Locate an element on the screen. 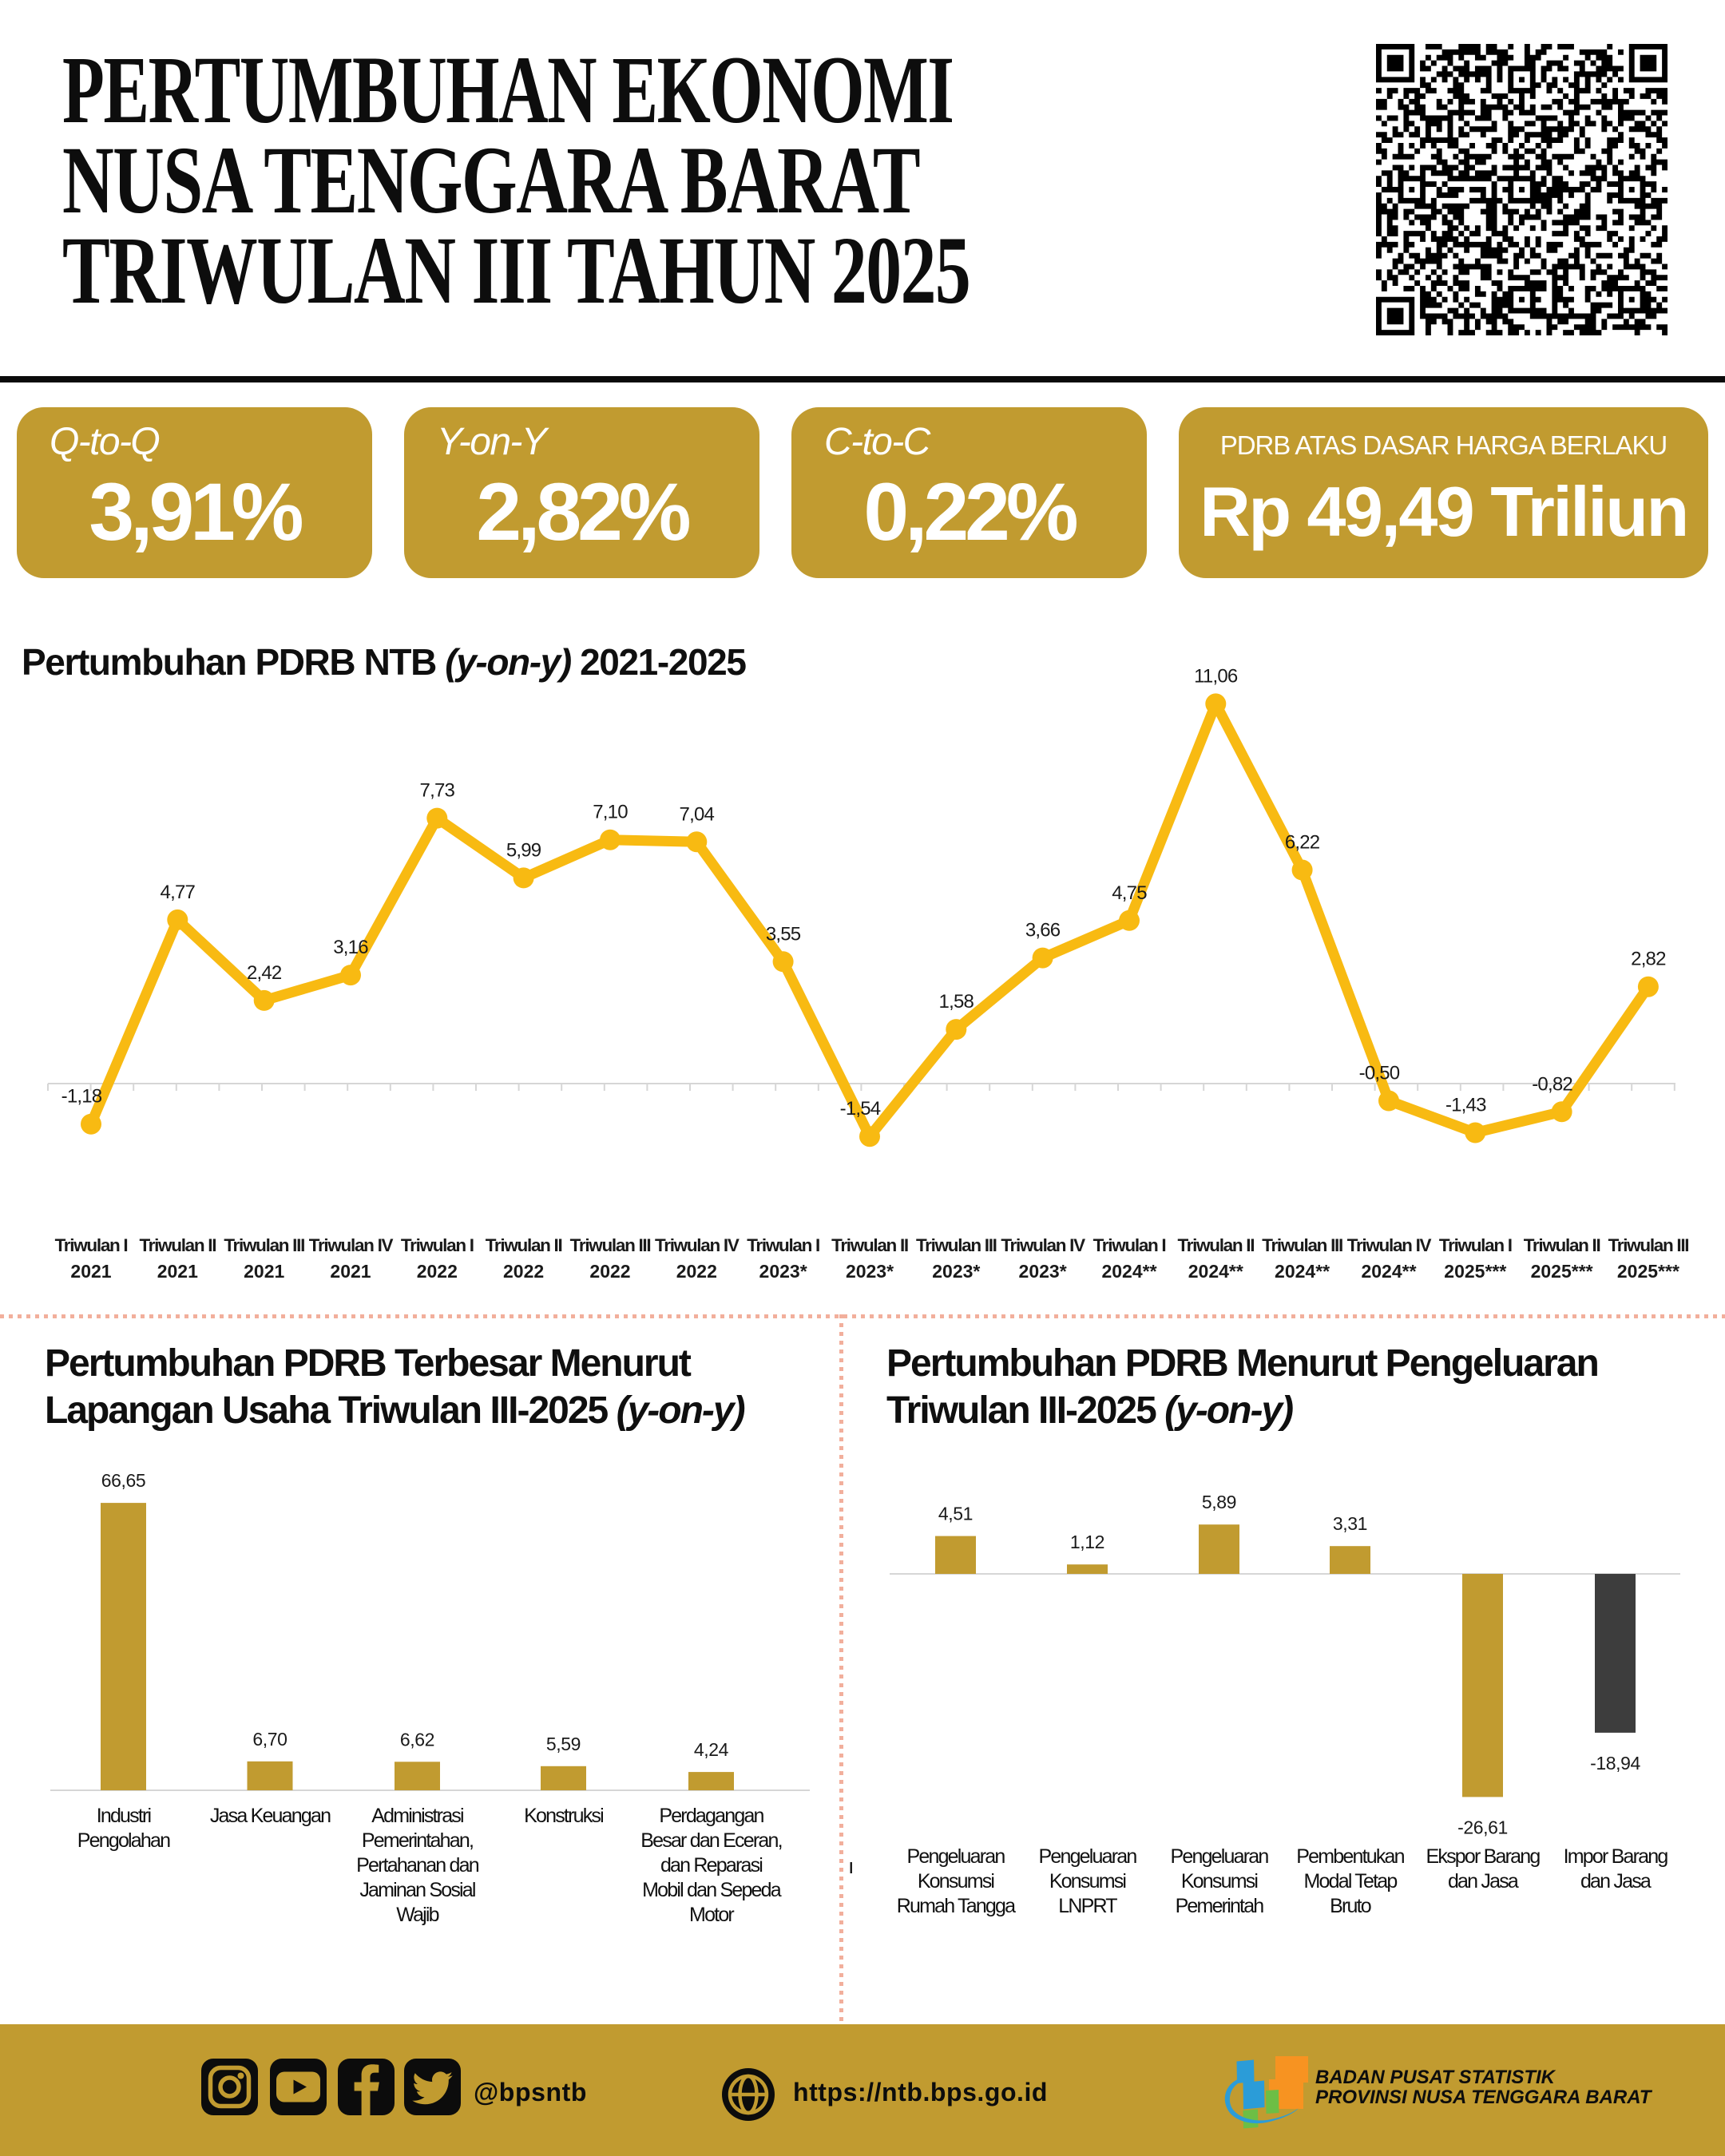 The width and height of the screenshot is (1725, 2156). svg-text: 1,58 is located at coordinates (957, 1002).